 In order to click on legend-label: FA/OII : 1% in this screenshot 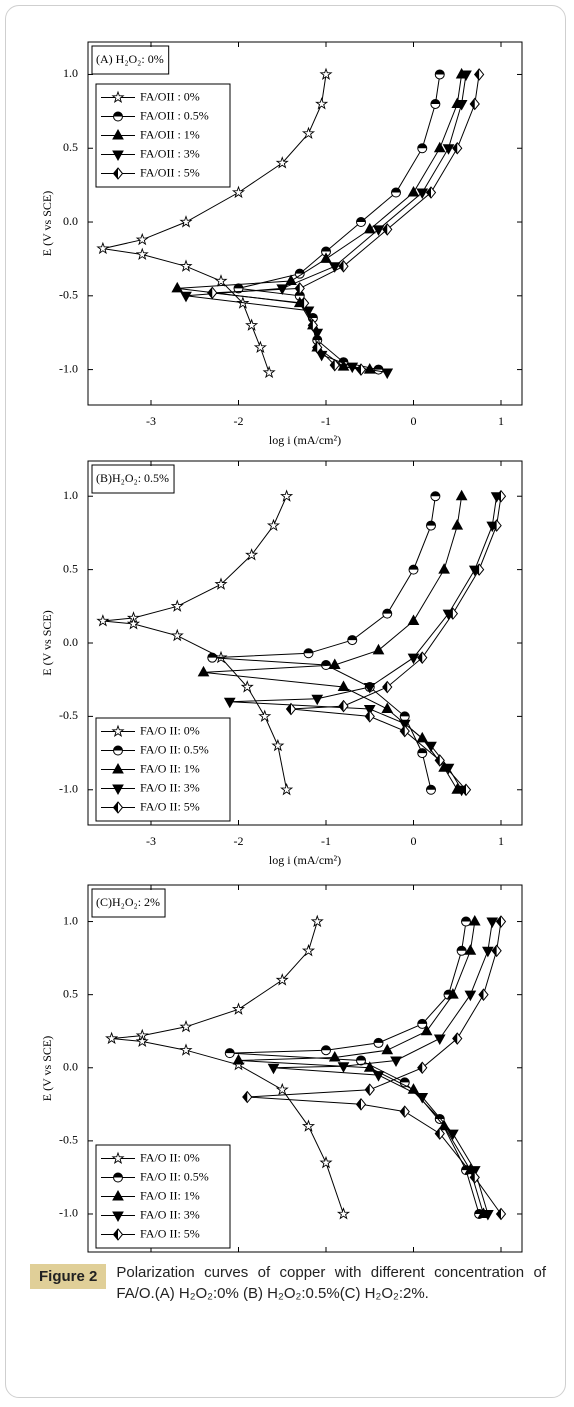, I will do `click(170, 134)`.